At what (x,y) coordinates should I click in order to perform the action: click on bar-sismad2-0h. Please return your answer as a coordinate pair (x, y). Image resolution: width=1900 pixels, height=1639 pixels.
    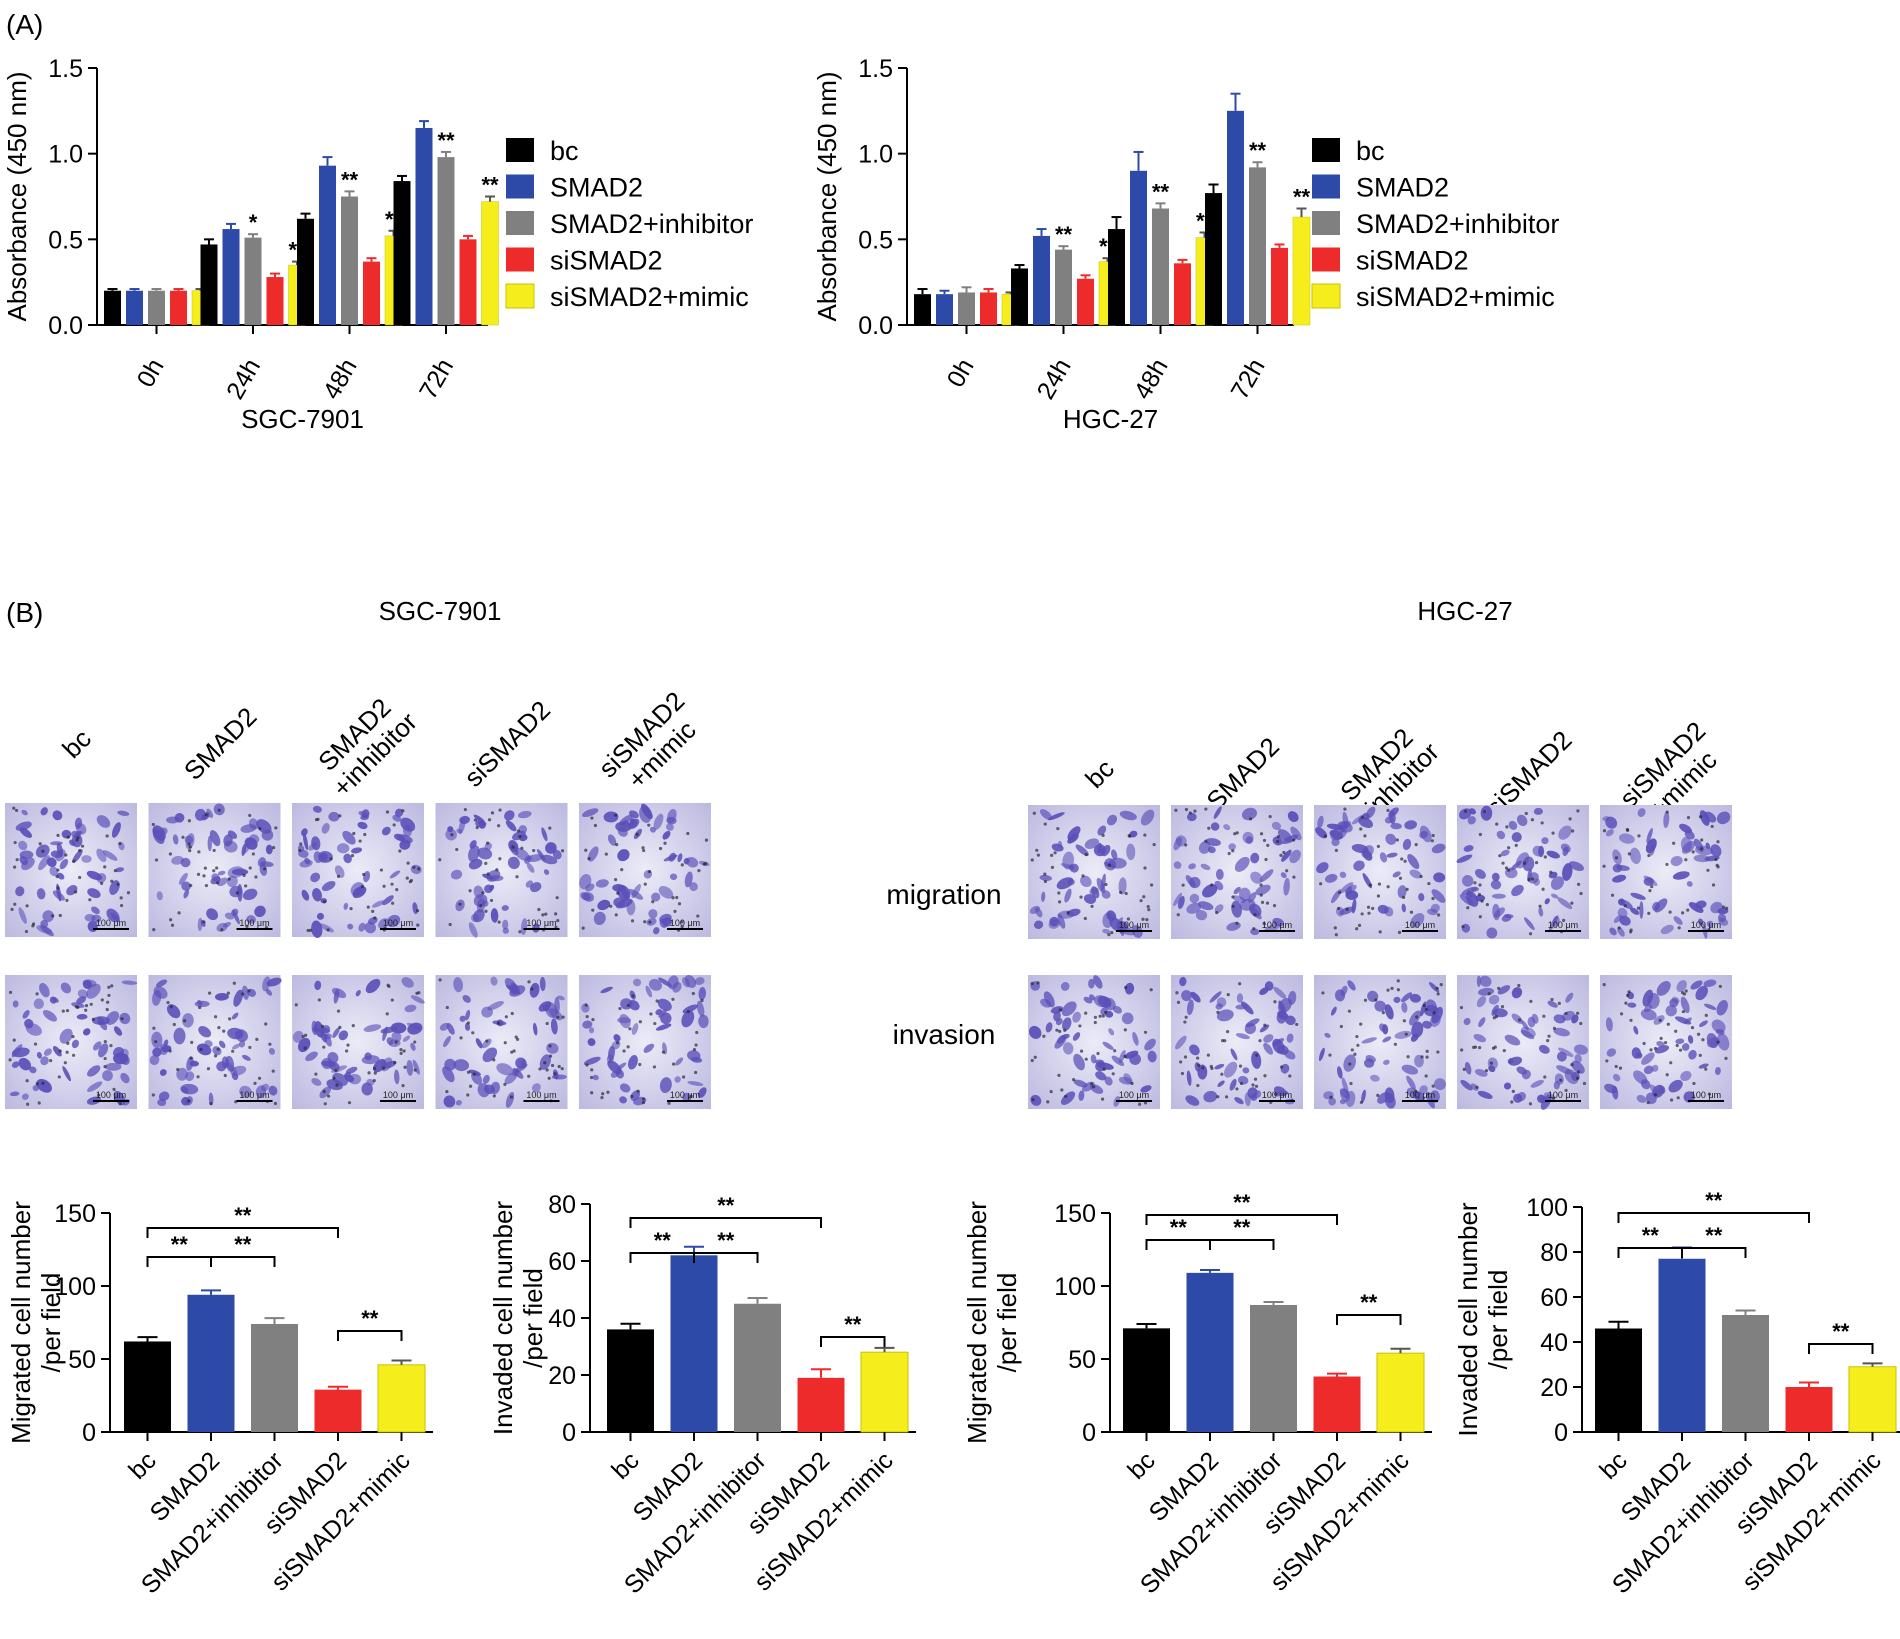
    Looking at the image, I should click on (988, 308).